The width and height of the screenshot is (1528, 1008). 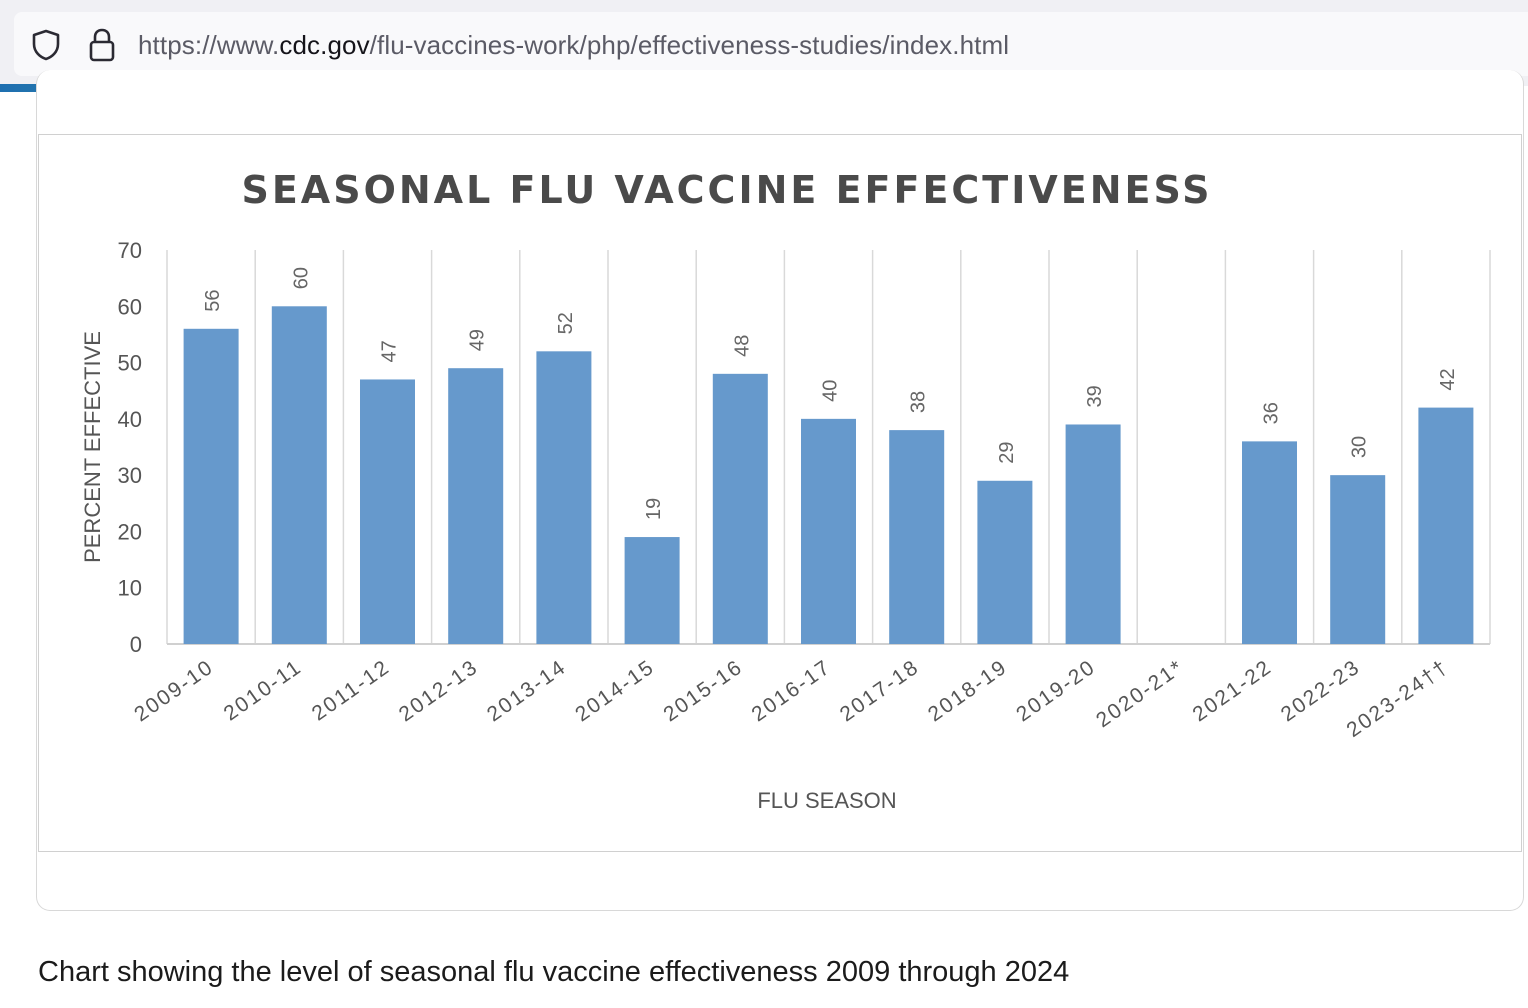 What do you see at coordinates (654, 509) in the screenshot?
I see `bar-data-label: 19` at bounding box center [654, 509].